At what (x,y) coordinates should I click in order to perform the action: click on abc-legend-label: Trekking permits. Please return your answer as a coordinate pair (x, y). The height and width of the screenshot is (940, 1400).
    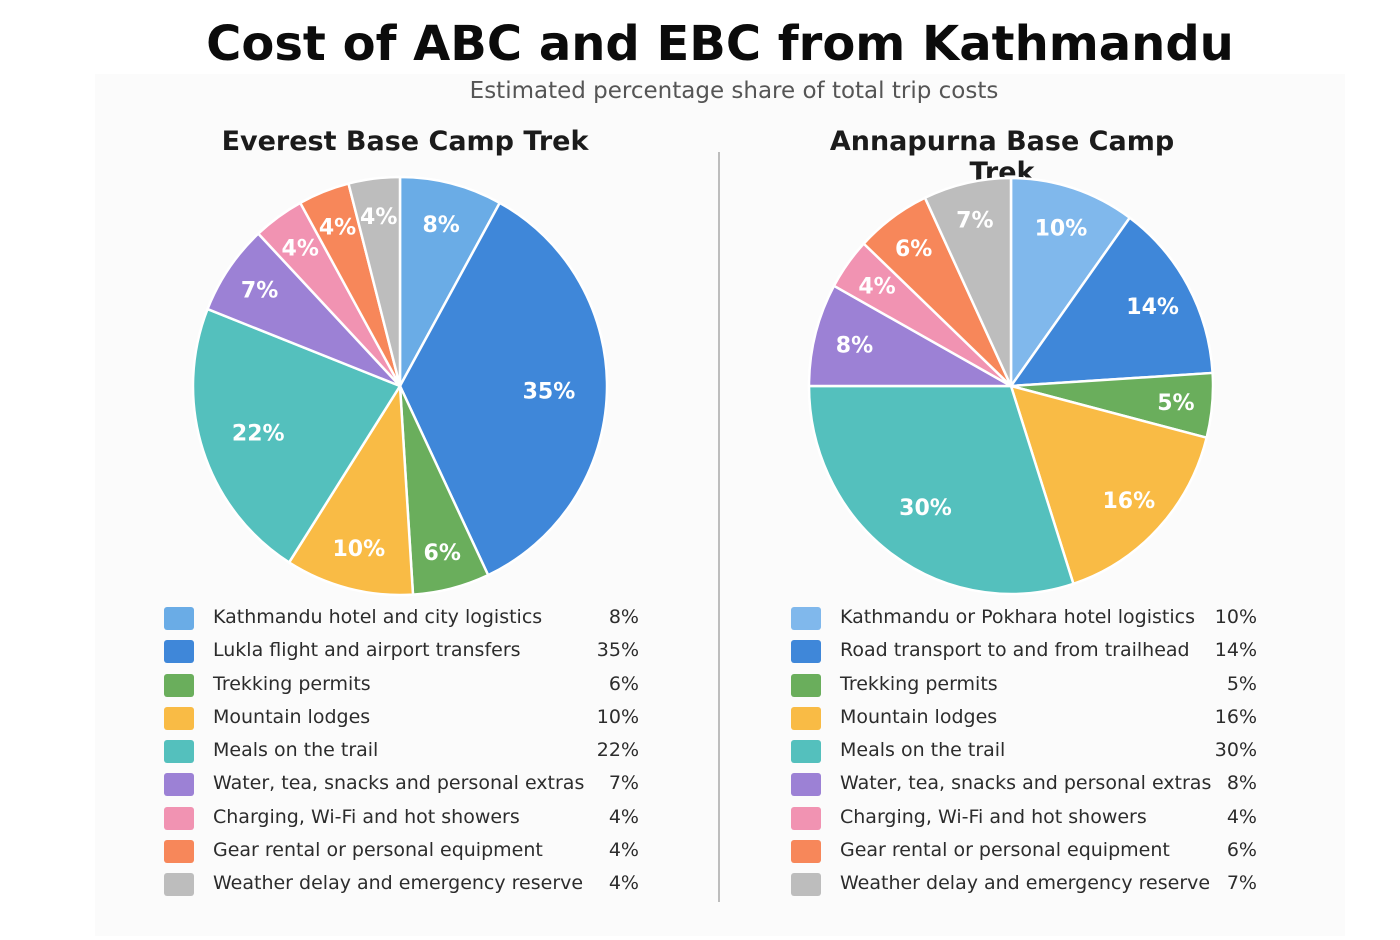
    Looking at the image, I should click on (919, 683).